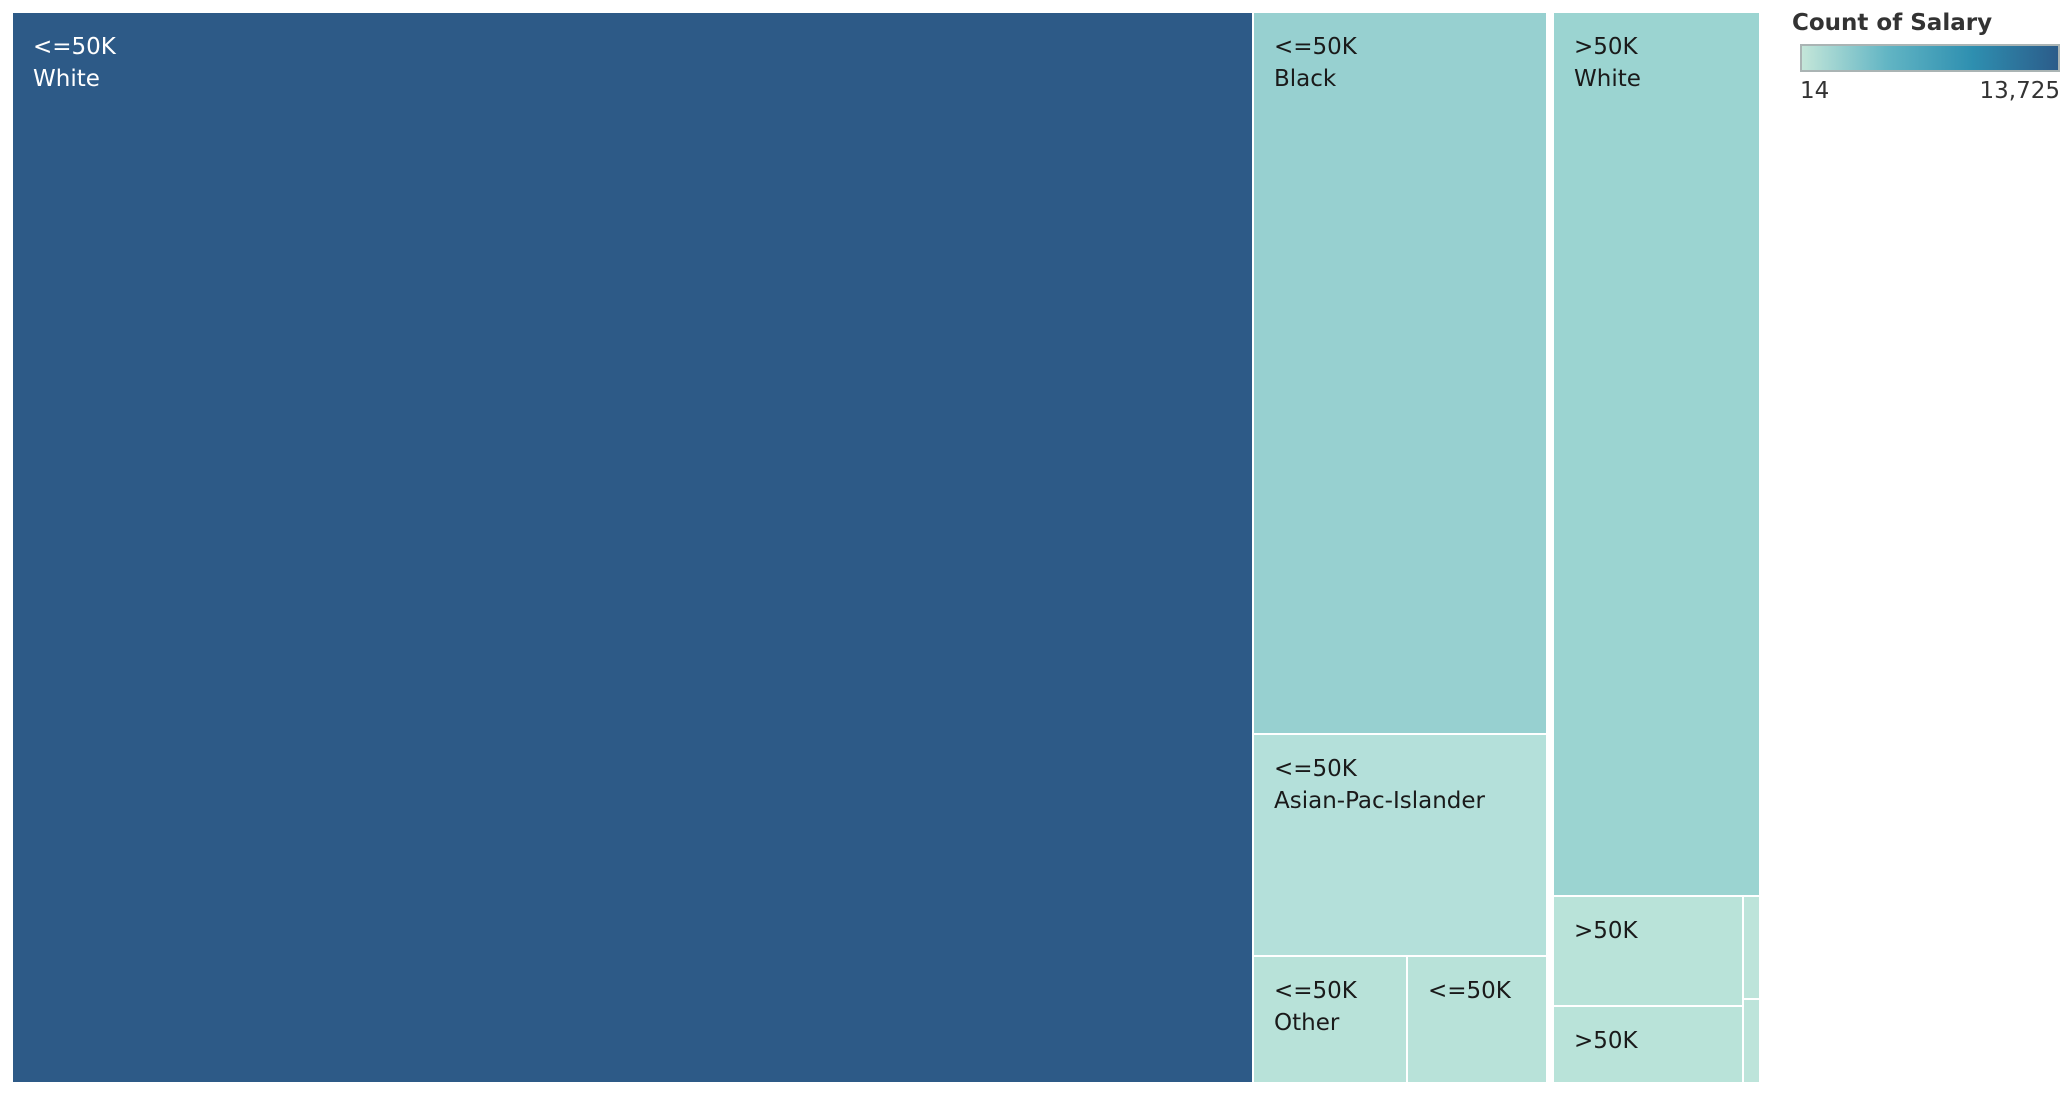  Describe the element at coordinates (1607, 63) in the screenshot. I see `cell-label: >50K White` at that location.